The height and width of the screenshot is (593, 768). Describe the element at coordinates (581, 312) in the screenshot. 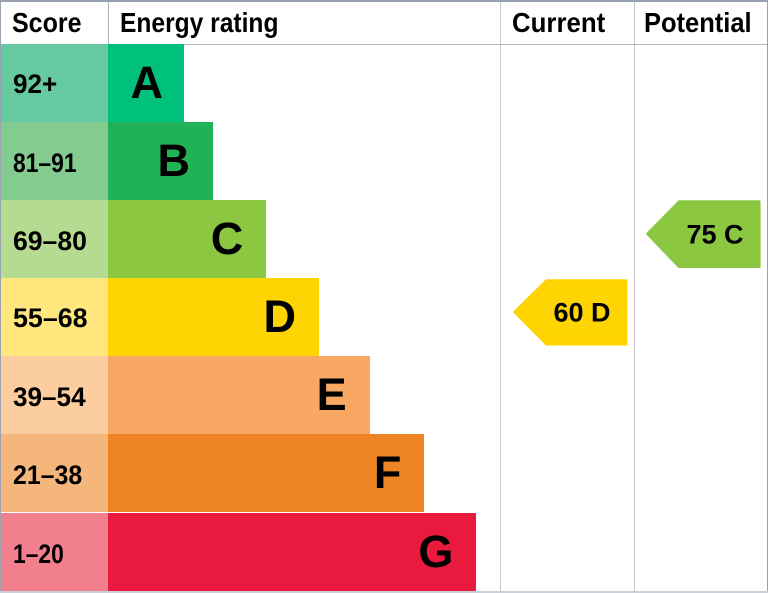

I see `svg-text: 60 D` at that location.